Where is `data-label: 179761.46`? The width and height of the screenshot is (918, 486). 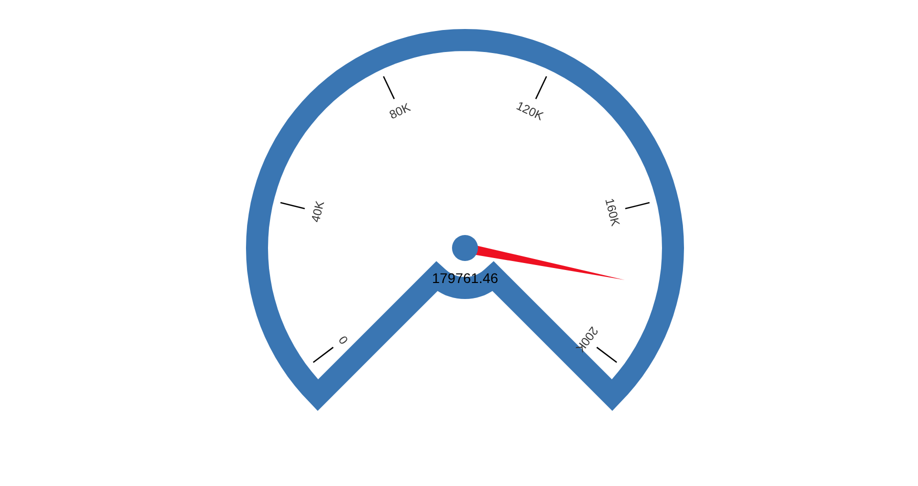 data-label: 179761.46 is located at coordinates (465, 278).